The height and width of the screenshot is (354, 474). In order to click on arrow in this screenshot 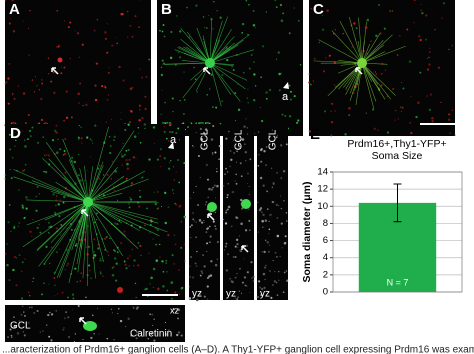, I will do `click(85, 213)`.